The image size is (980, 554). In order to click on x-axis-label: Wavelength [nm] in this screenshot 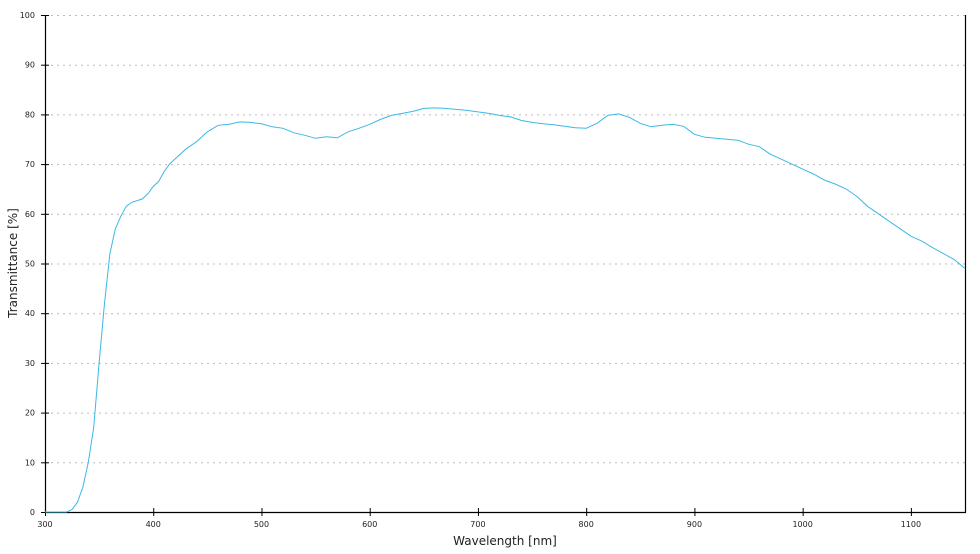, I will do `click(505, 541)`.